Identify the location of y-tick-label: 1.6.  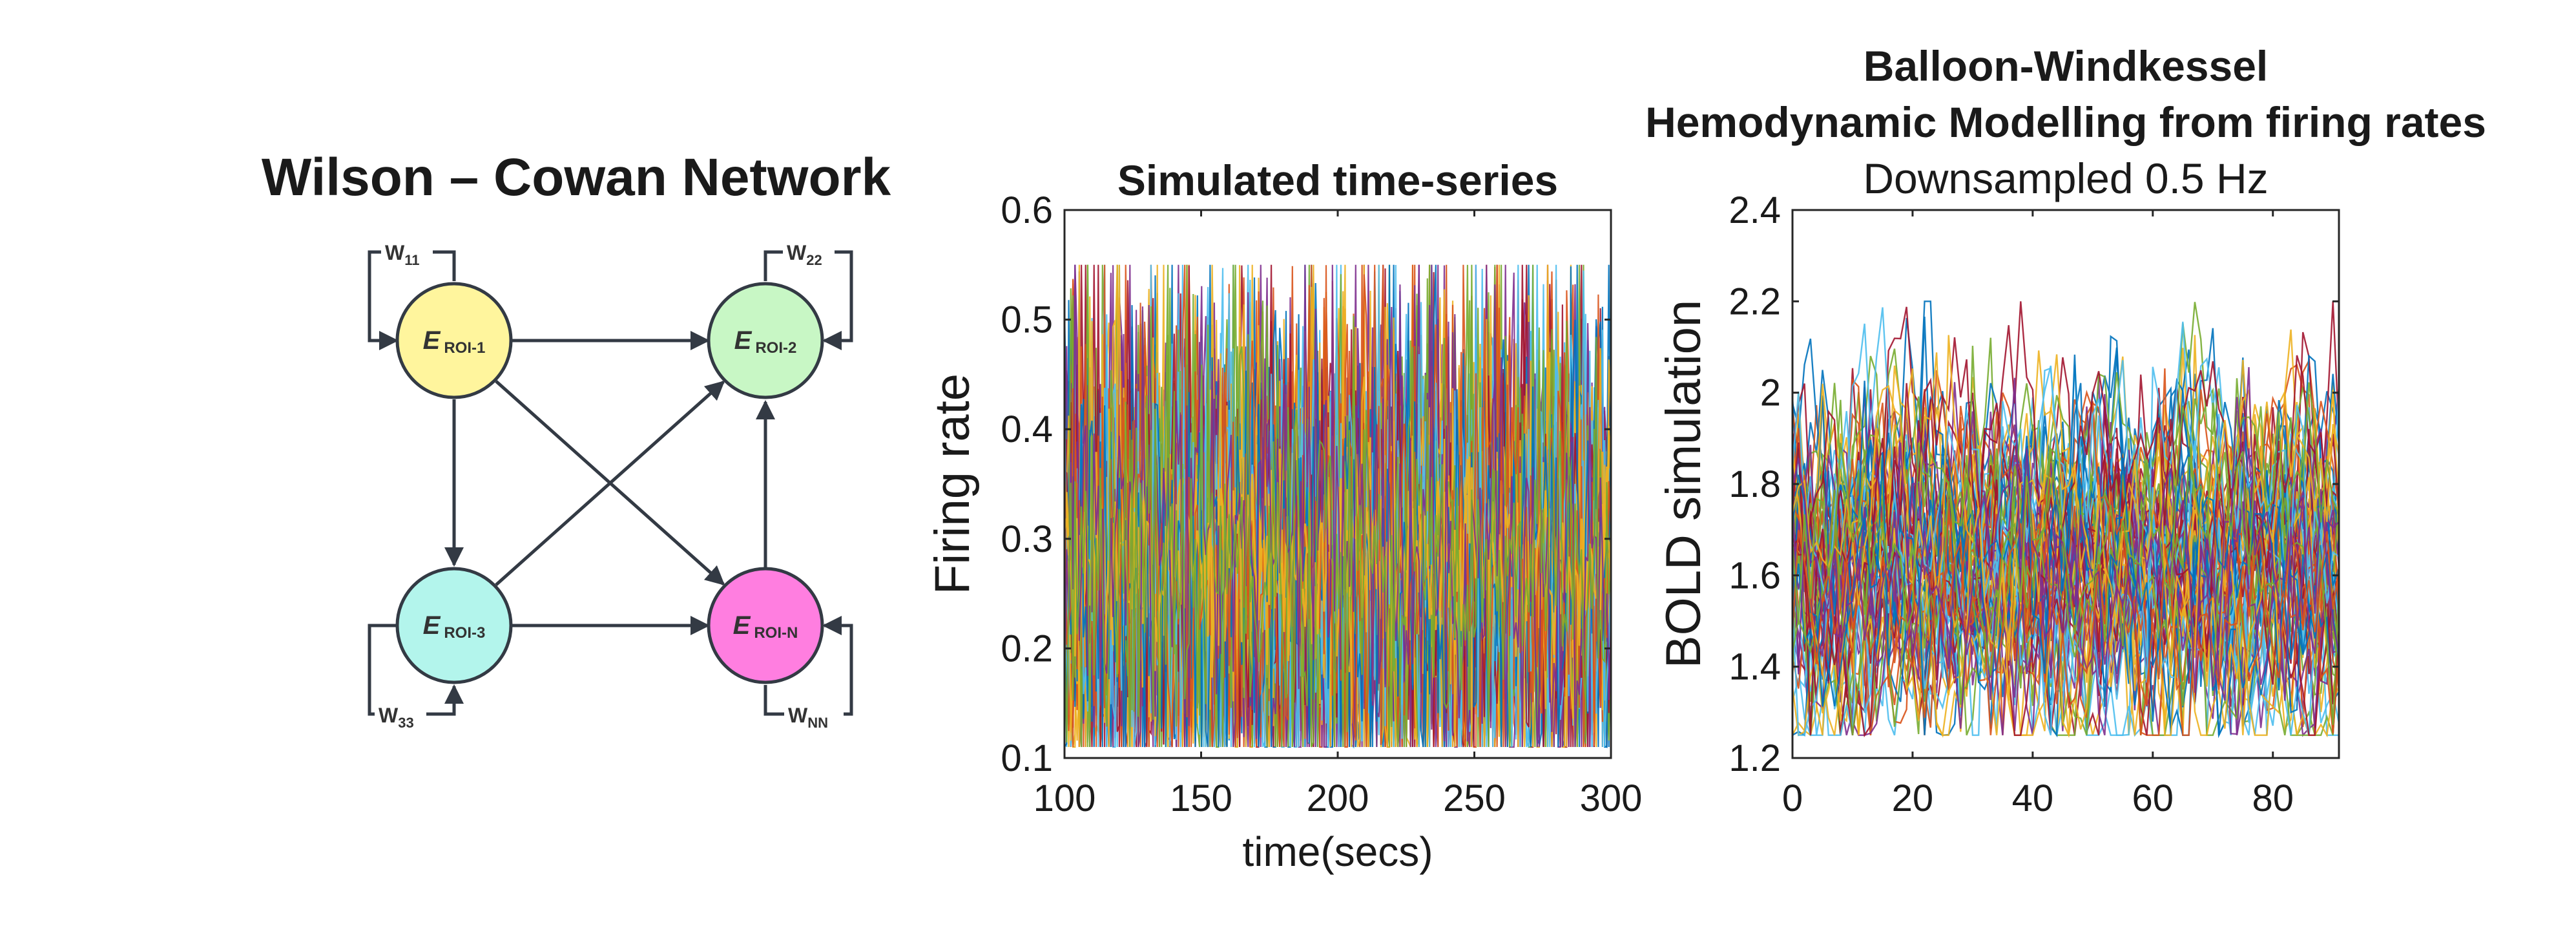
(1755, 575).